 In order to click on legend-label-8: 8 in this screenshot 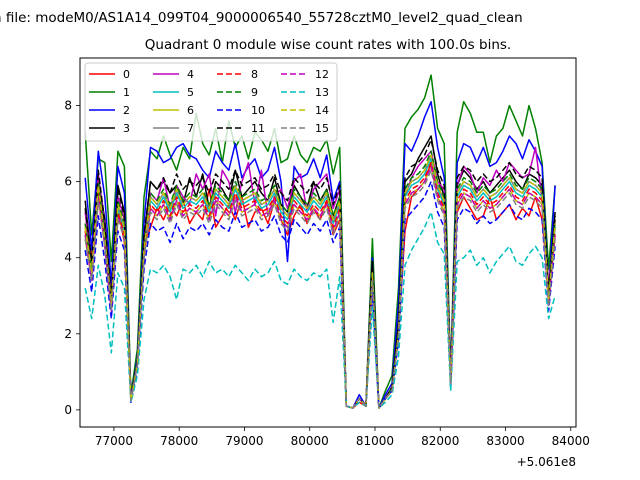, I will do `click(254, 74)`.